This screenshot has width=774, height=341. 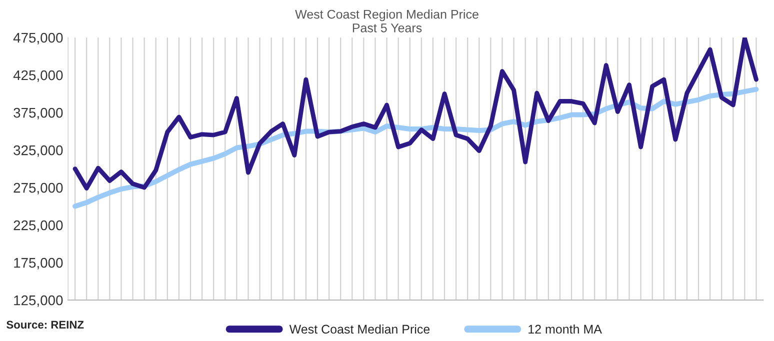 I want to click on y-tick-label: 375,000, so click(x=38, y=114).